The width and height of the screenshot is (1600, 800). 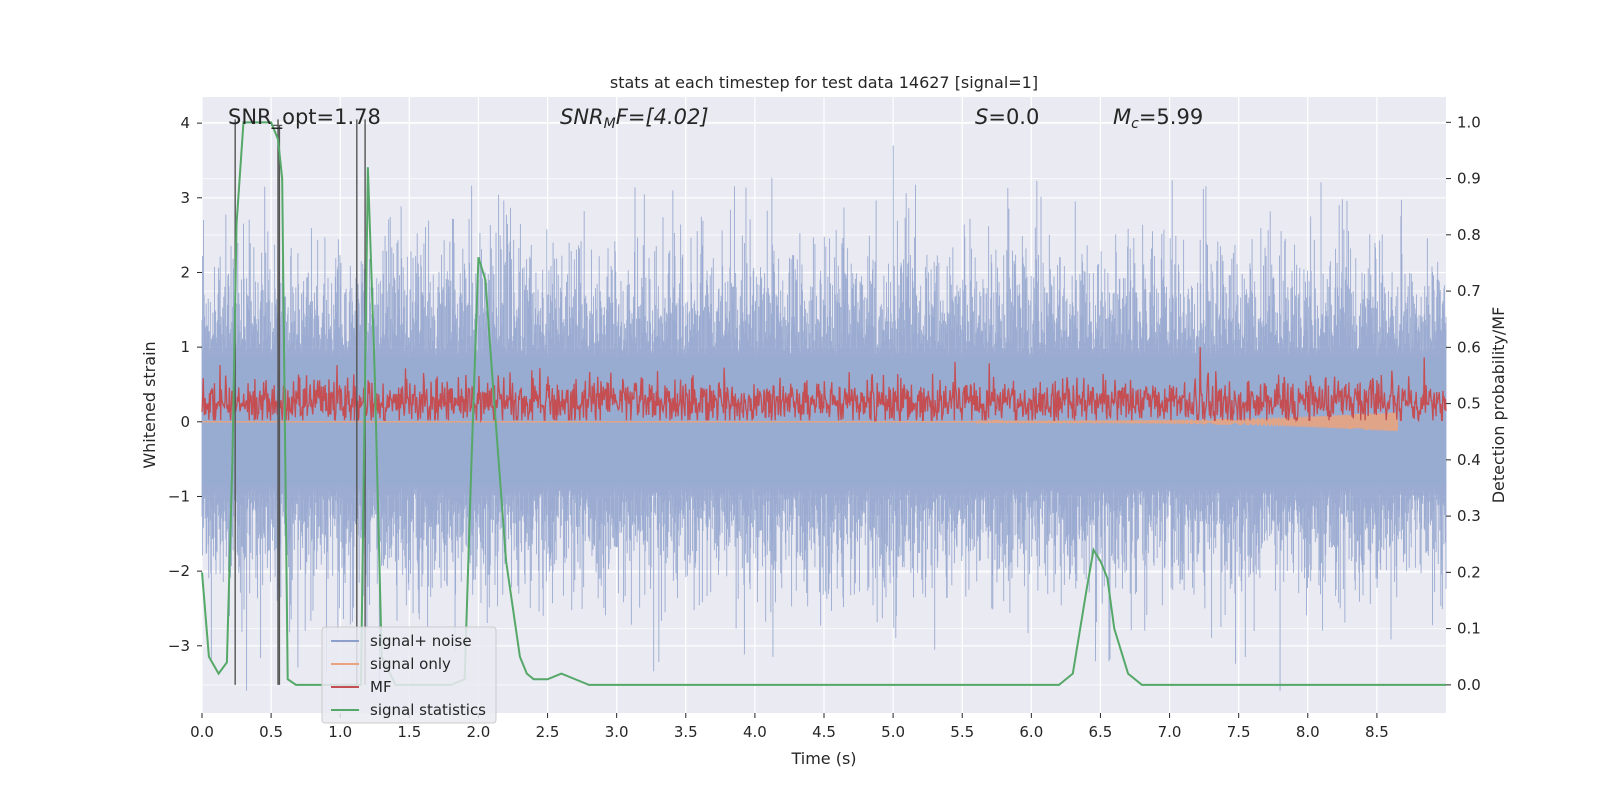 I want to click on mf-series, so click(x=824, y=385).